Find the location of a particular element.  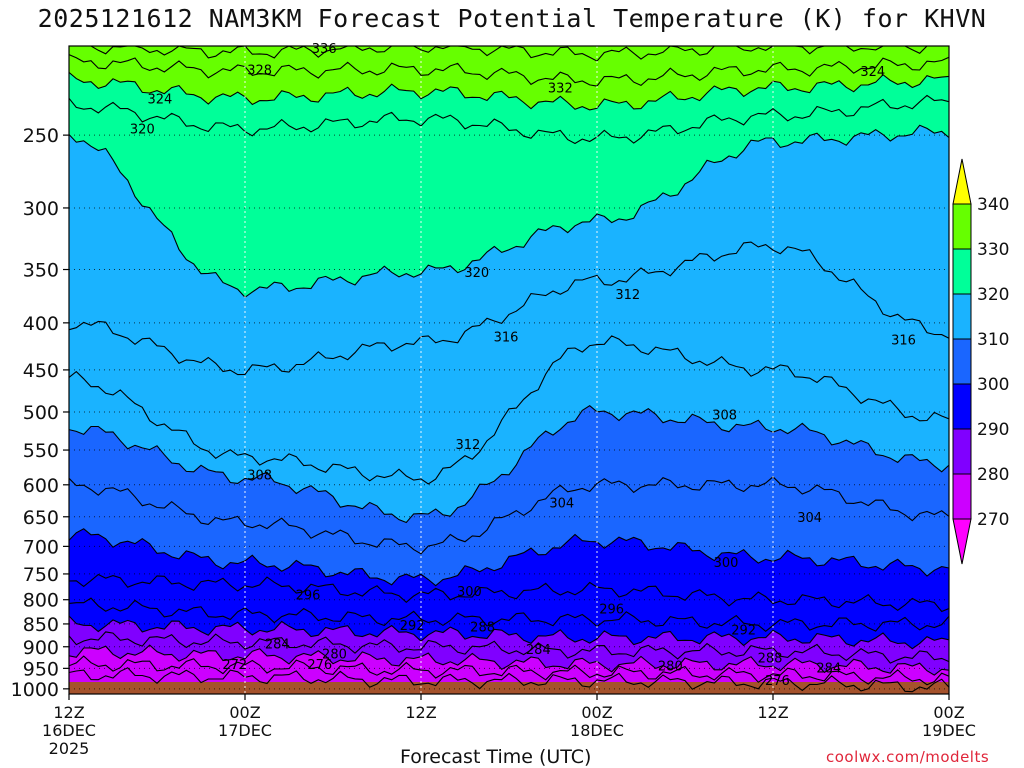

watermark: coolwx.com/modelts is located at coordinates (908, 757).